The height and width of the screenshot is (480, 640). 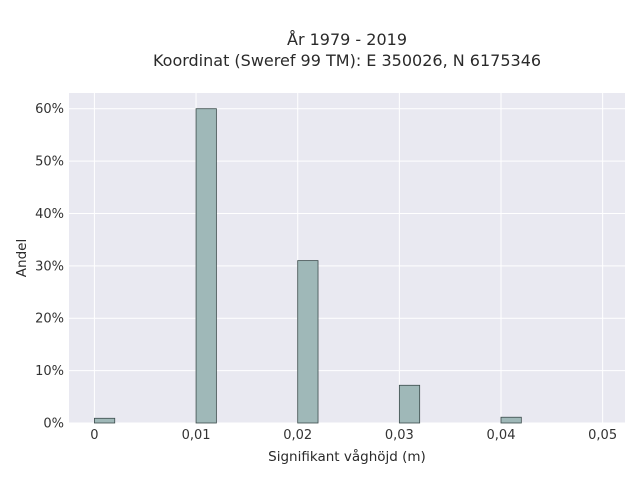 I want to click on x-tick-label: 0,05, so click(x=602, y=435).